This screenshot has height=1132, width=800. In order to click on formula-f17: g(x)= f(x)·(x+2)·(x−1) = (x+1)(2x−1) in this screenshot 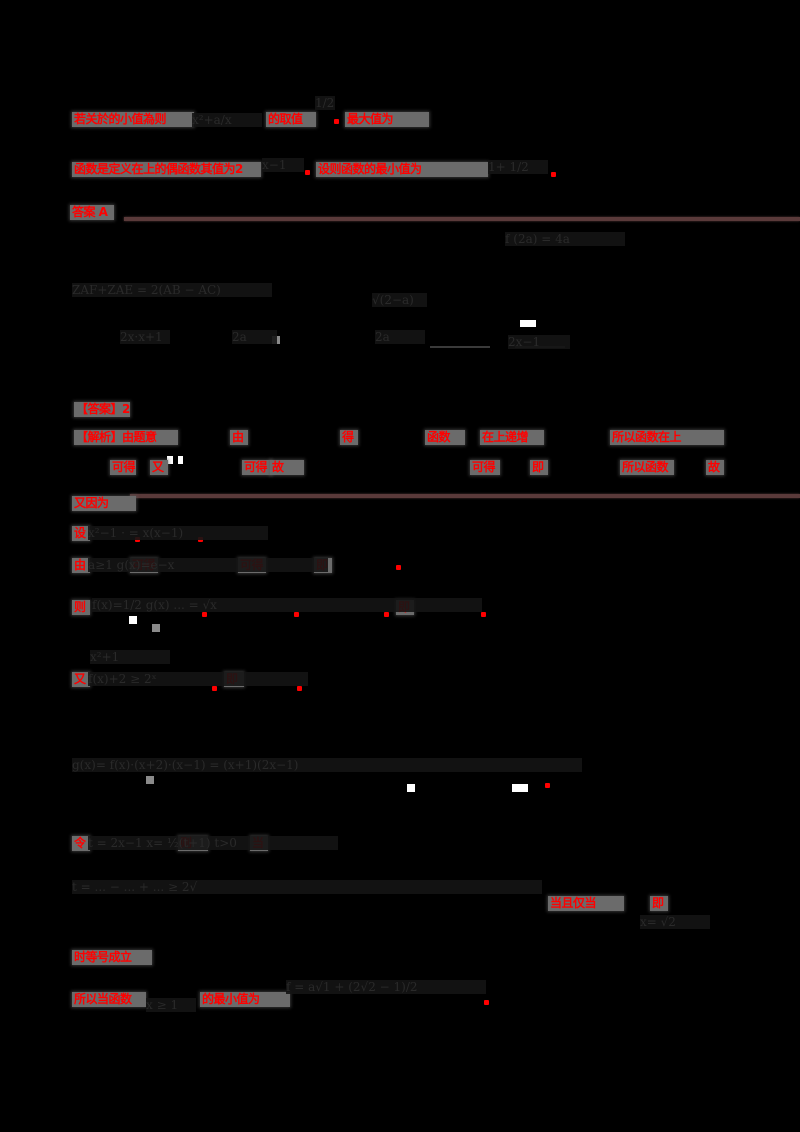, I will do `click(327, 765)`.